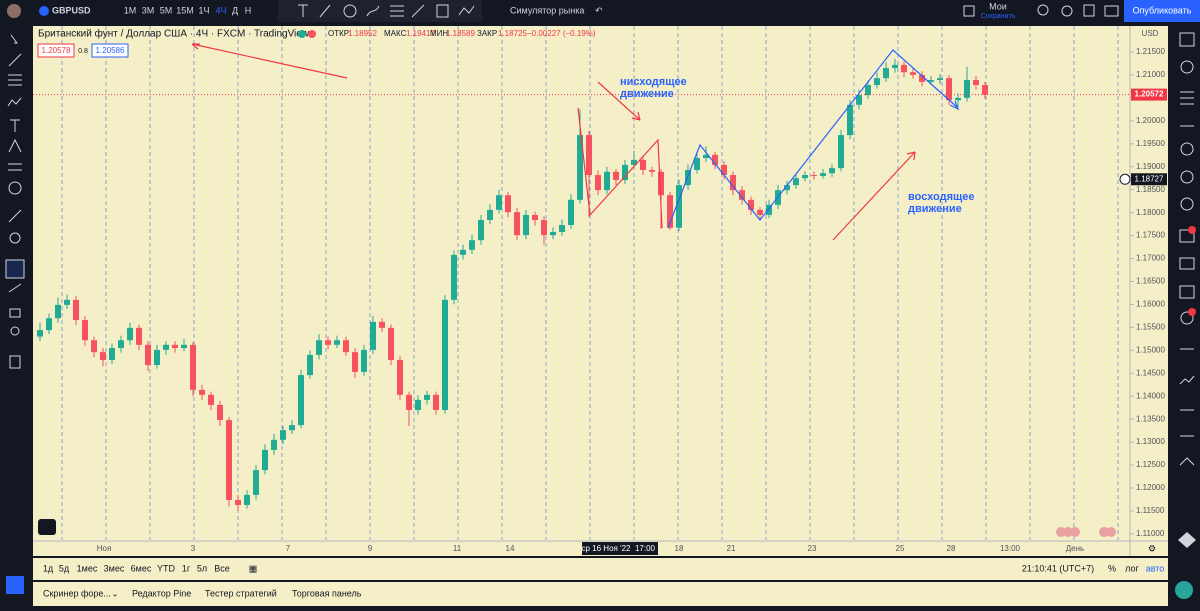 The image size is (1200, 611). I want to click on save: Сохранить, so click(998, 16).